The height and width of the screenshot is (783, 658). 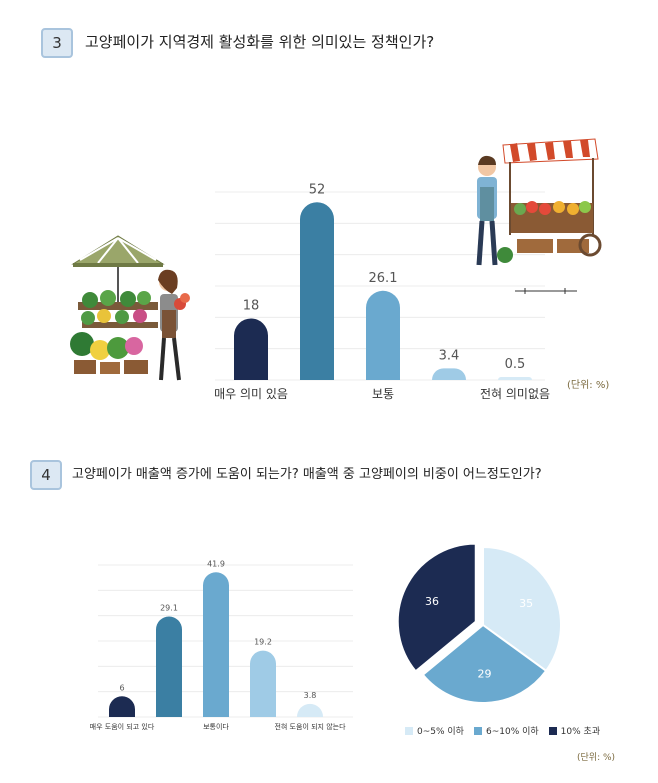 I want to click on data-label: 26.1, so click(x=383, y=278).